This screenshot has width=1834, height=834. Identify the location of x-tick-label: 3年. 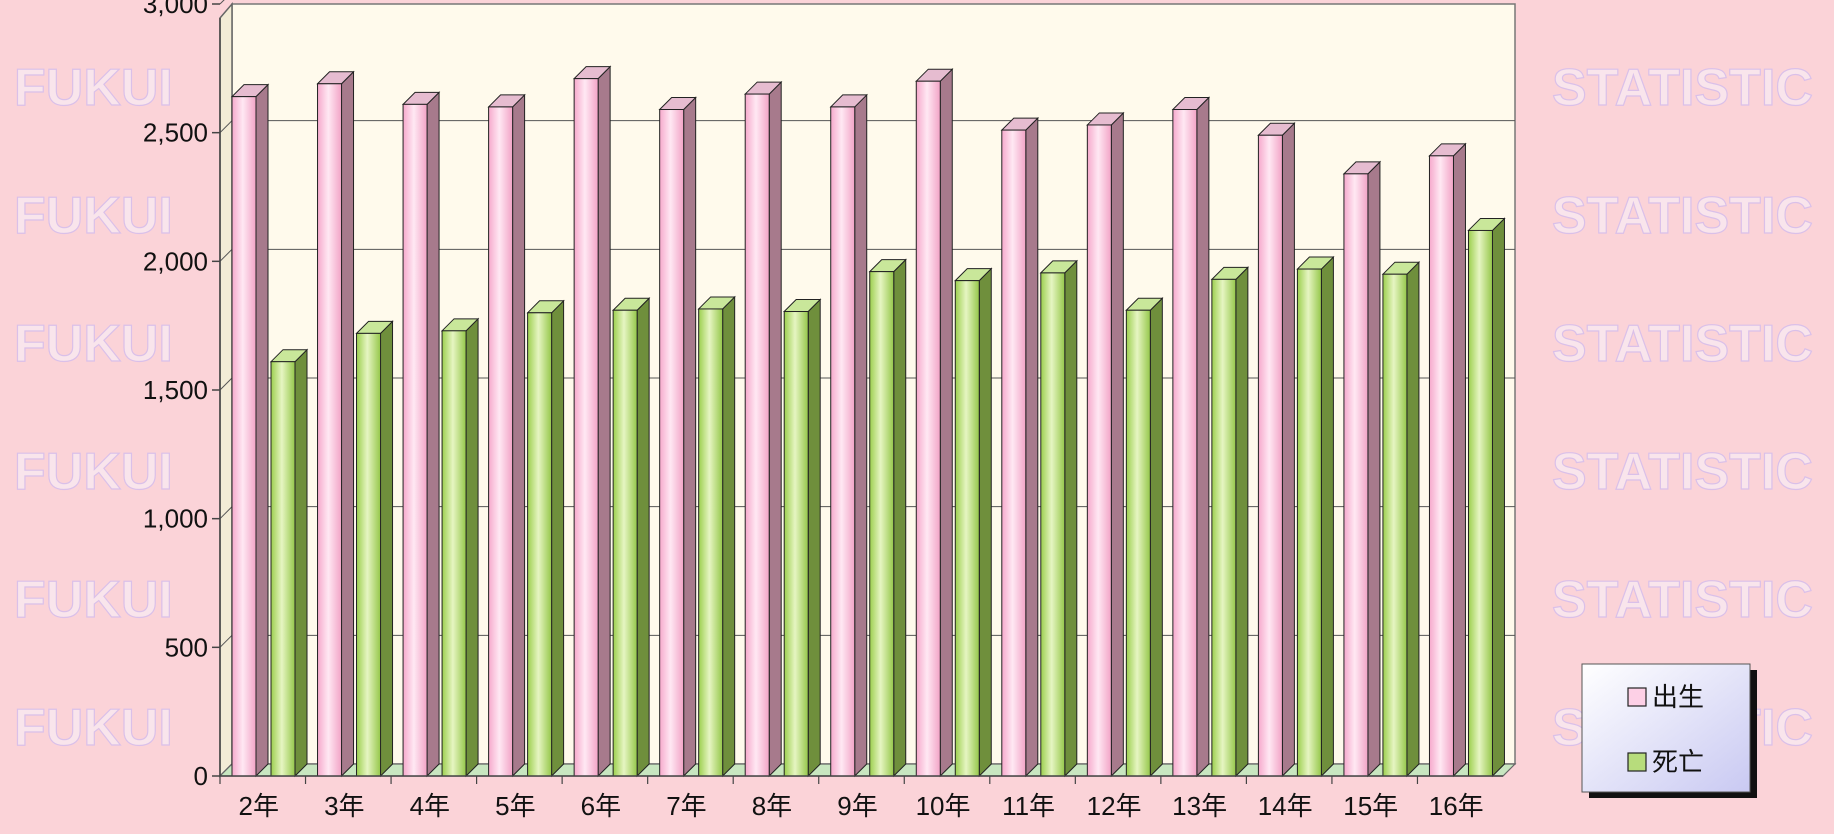
(344, 806).